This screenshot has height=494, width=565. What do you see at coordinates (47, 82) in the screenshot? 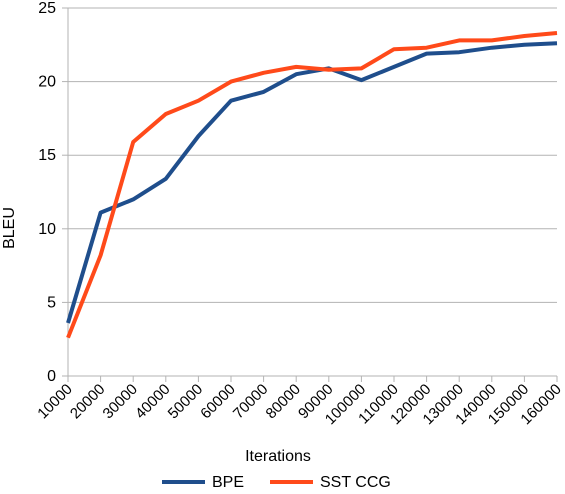
I see `y-tick-label: 20` at bounding box center [47, 82].